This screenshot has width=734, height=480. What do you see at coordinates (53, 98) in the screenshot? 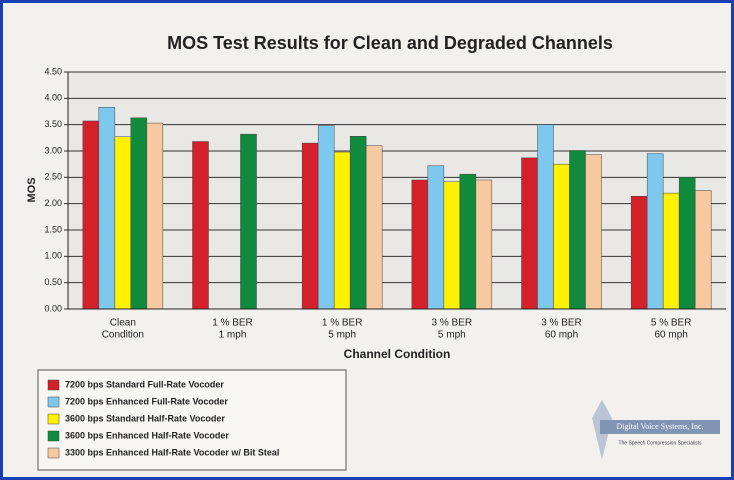
I see `y-tick-label: 4.00` at bounding box center [53, 98].